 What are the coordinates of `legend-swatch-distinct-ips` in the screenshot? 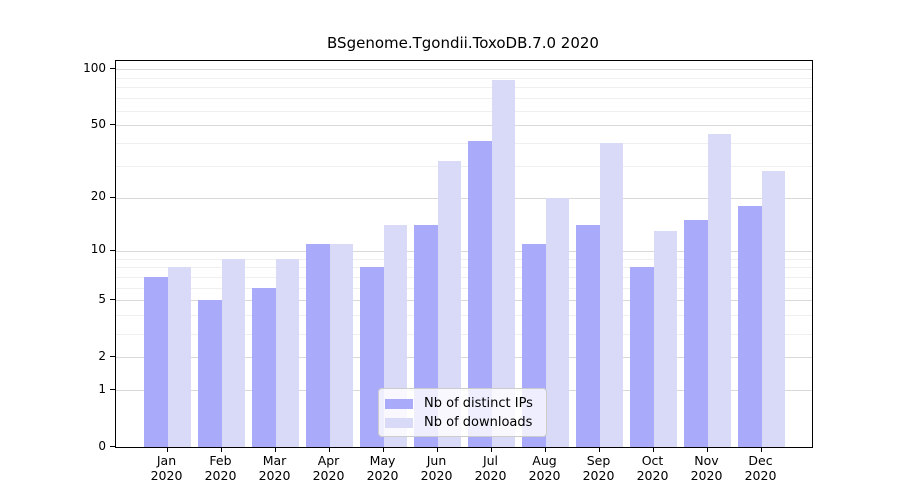 It's located at (399, 403).